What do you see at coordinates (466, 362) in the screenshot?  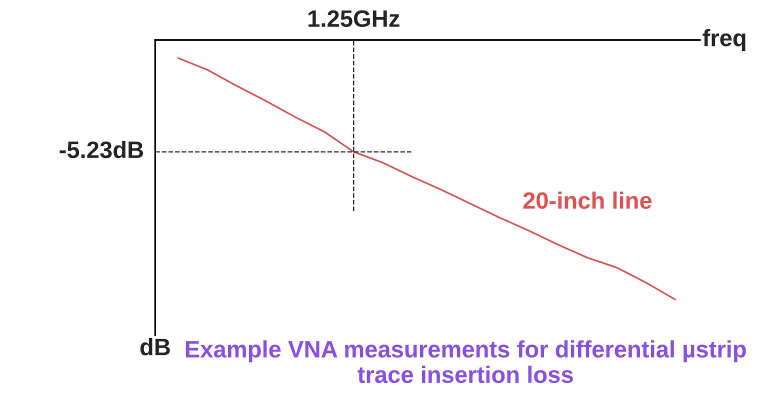 I see `text: Example VNA measurements for differential µstrip trace insertion loss` at bounding box center [466, 362].